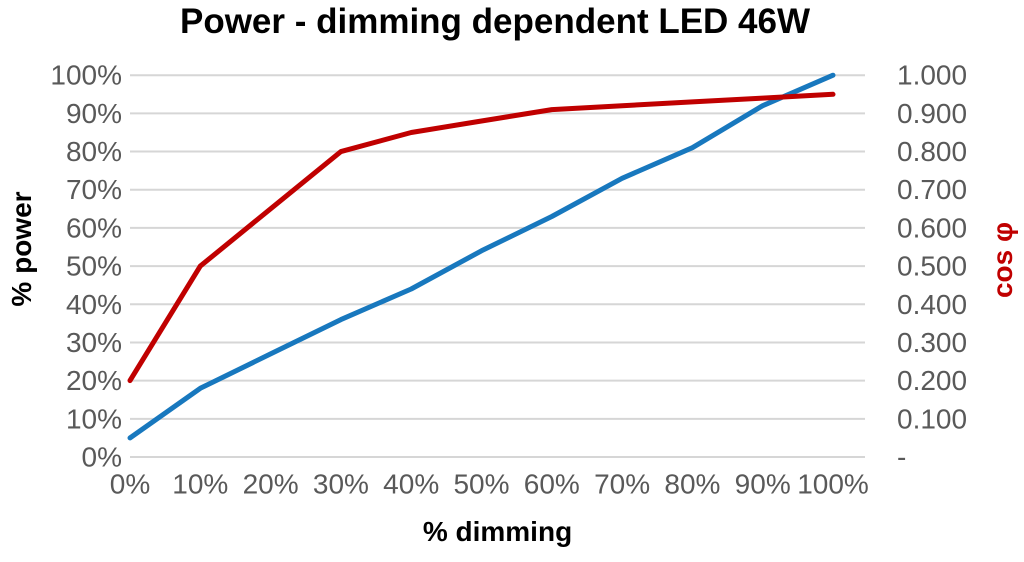 The height and width of the screenshot is (562, 1024). Describe the element at coordinates (94, 342) in the screenshot. I see `left-axis-tick-label: 30%` at that location.